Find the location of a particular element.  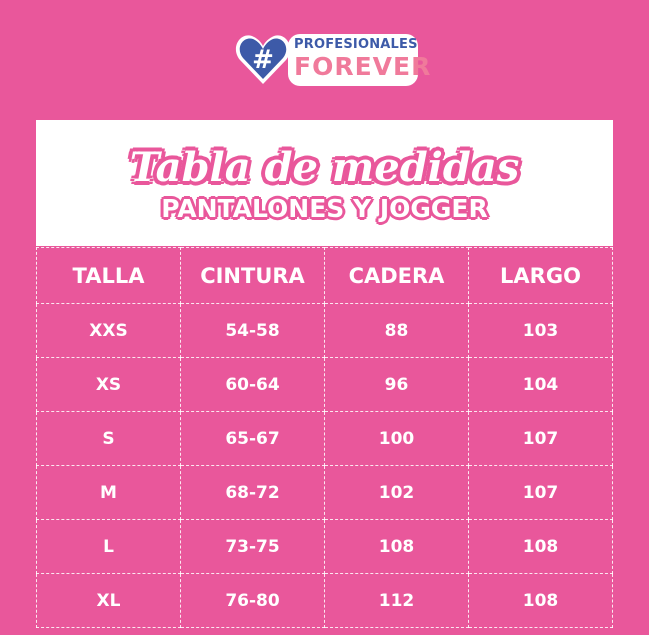

header-largo: LARGO is located at coordinates (540, 275).